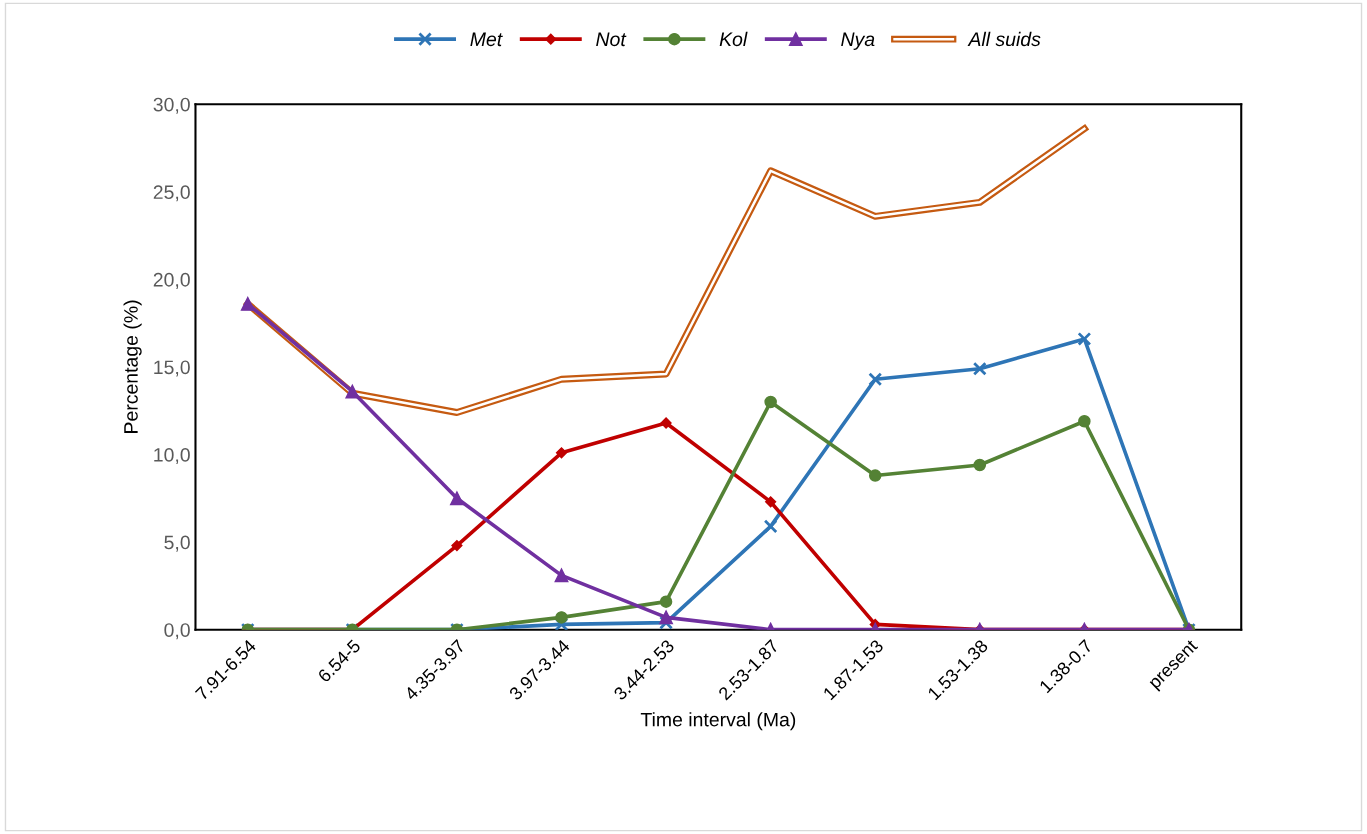 The width and height of the screenshot is (1367, 834). Describe the element at coordinates (171, 105) in the screenshot. I see `y-tick-label: 30,0` at that location.